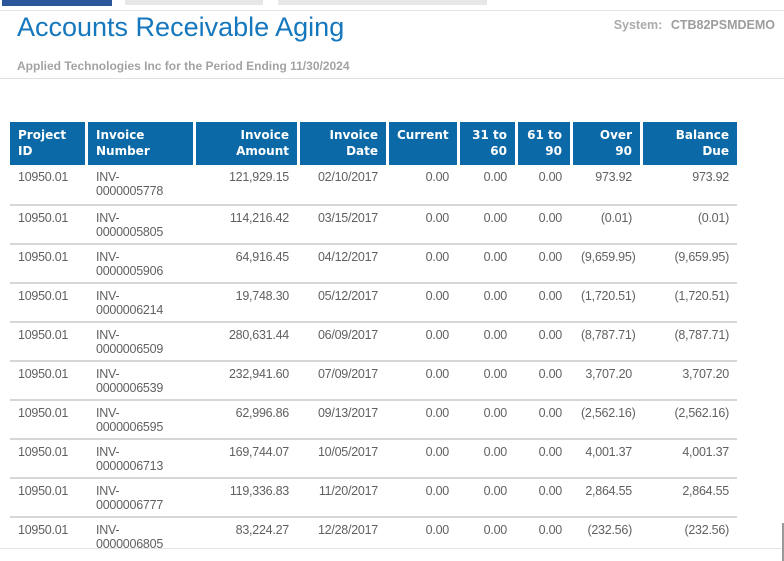 This screenshot has width=784, height=561. What do you see at coordinates (130, 264) in the screenshot?
I see `table-cell: INV- 0000005906` at bounding box center [130, 264].